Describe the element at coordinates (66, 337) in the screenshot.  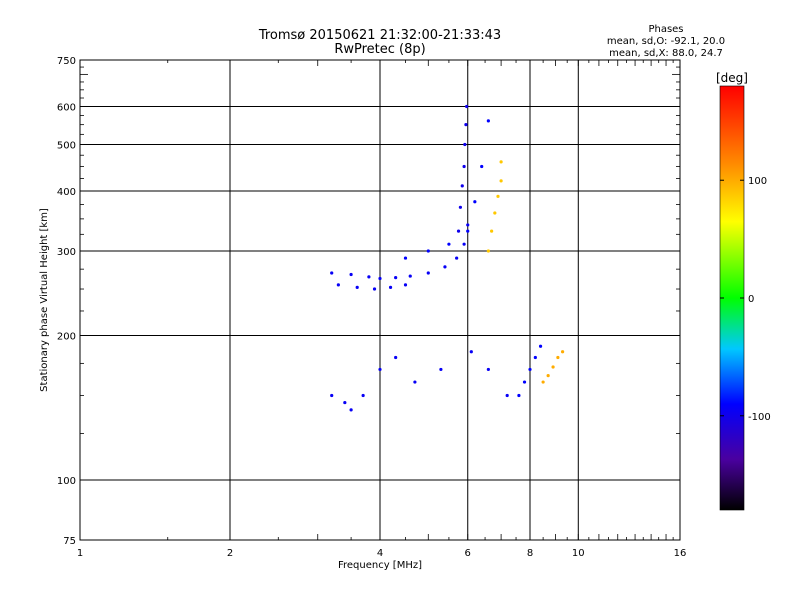
I see `y-tick-label: 200` at that location.